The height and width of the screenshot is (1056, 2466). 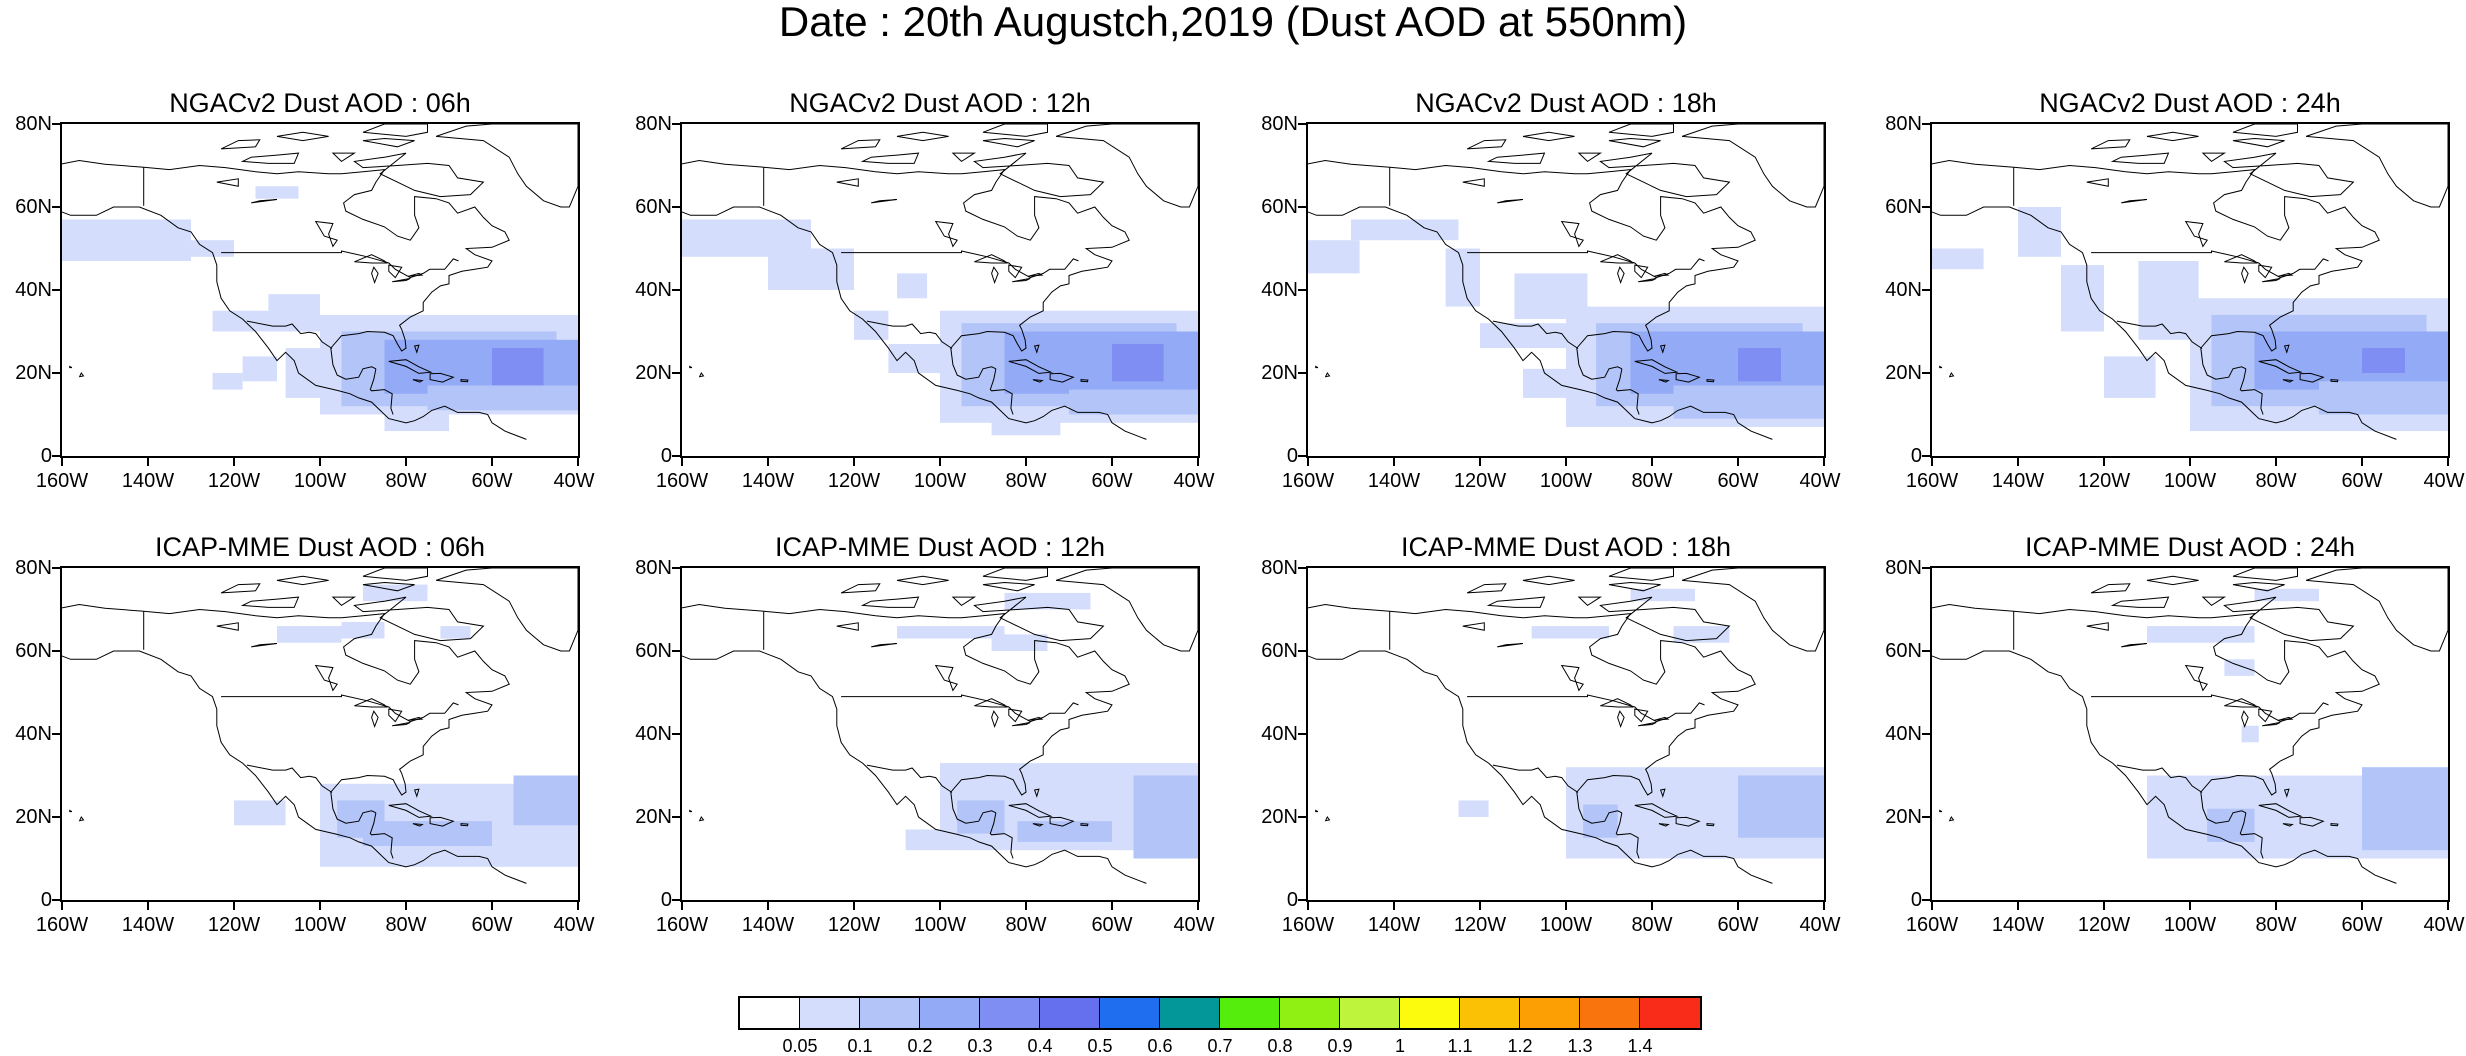 What do you see at coordinates (1279, 568) in the screenshot?
I see `lat-tick-label: 80N` at bounding box center [1279, 568].